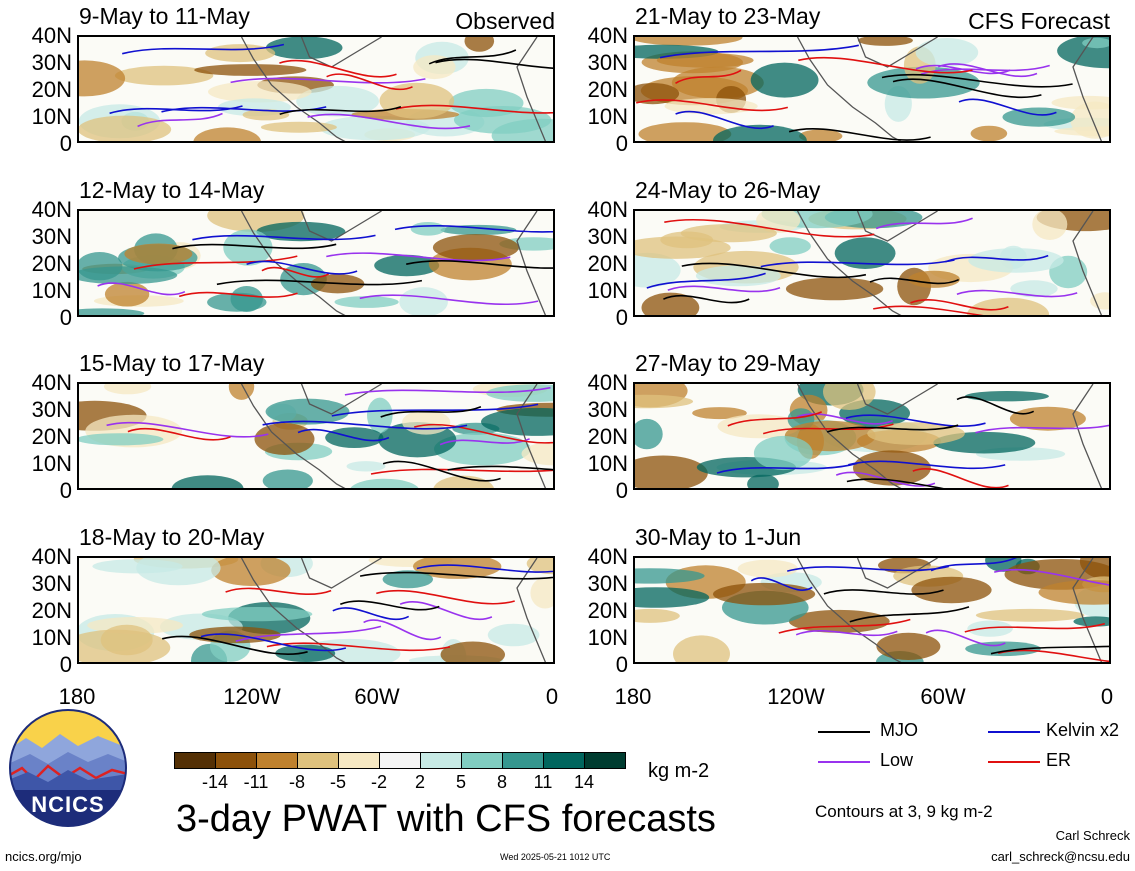 The height and width of the screenshot is (871, 1135). I want to click on lon-tick-right-120w: 120W, so click(796, 696).